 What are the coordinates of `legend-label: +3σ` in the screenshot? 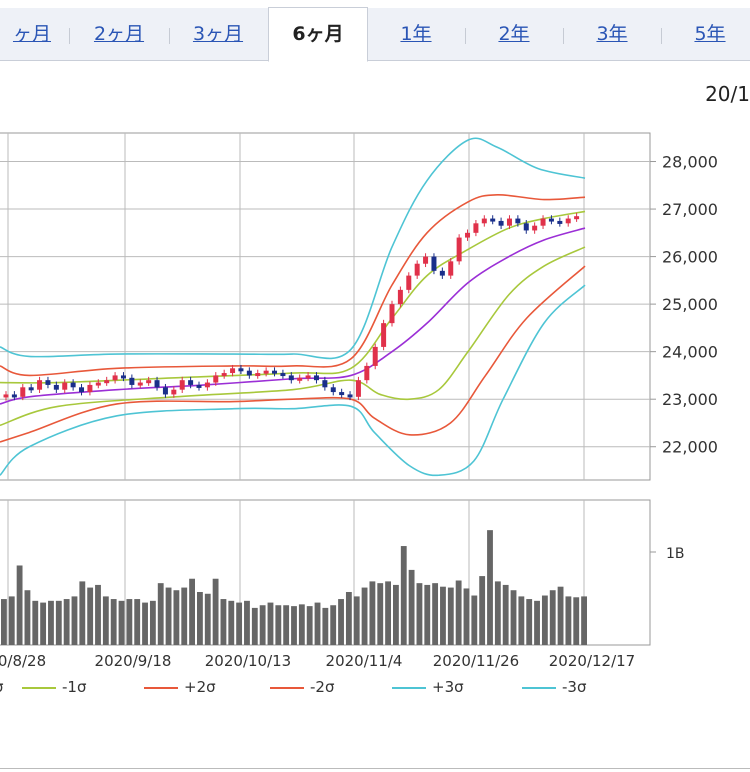 It's located at (448, 687).